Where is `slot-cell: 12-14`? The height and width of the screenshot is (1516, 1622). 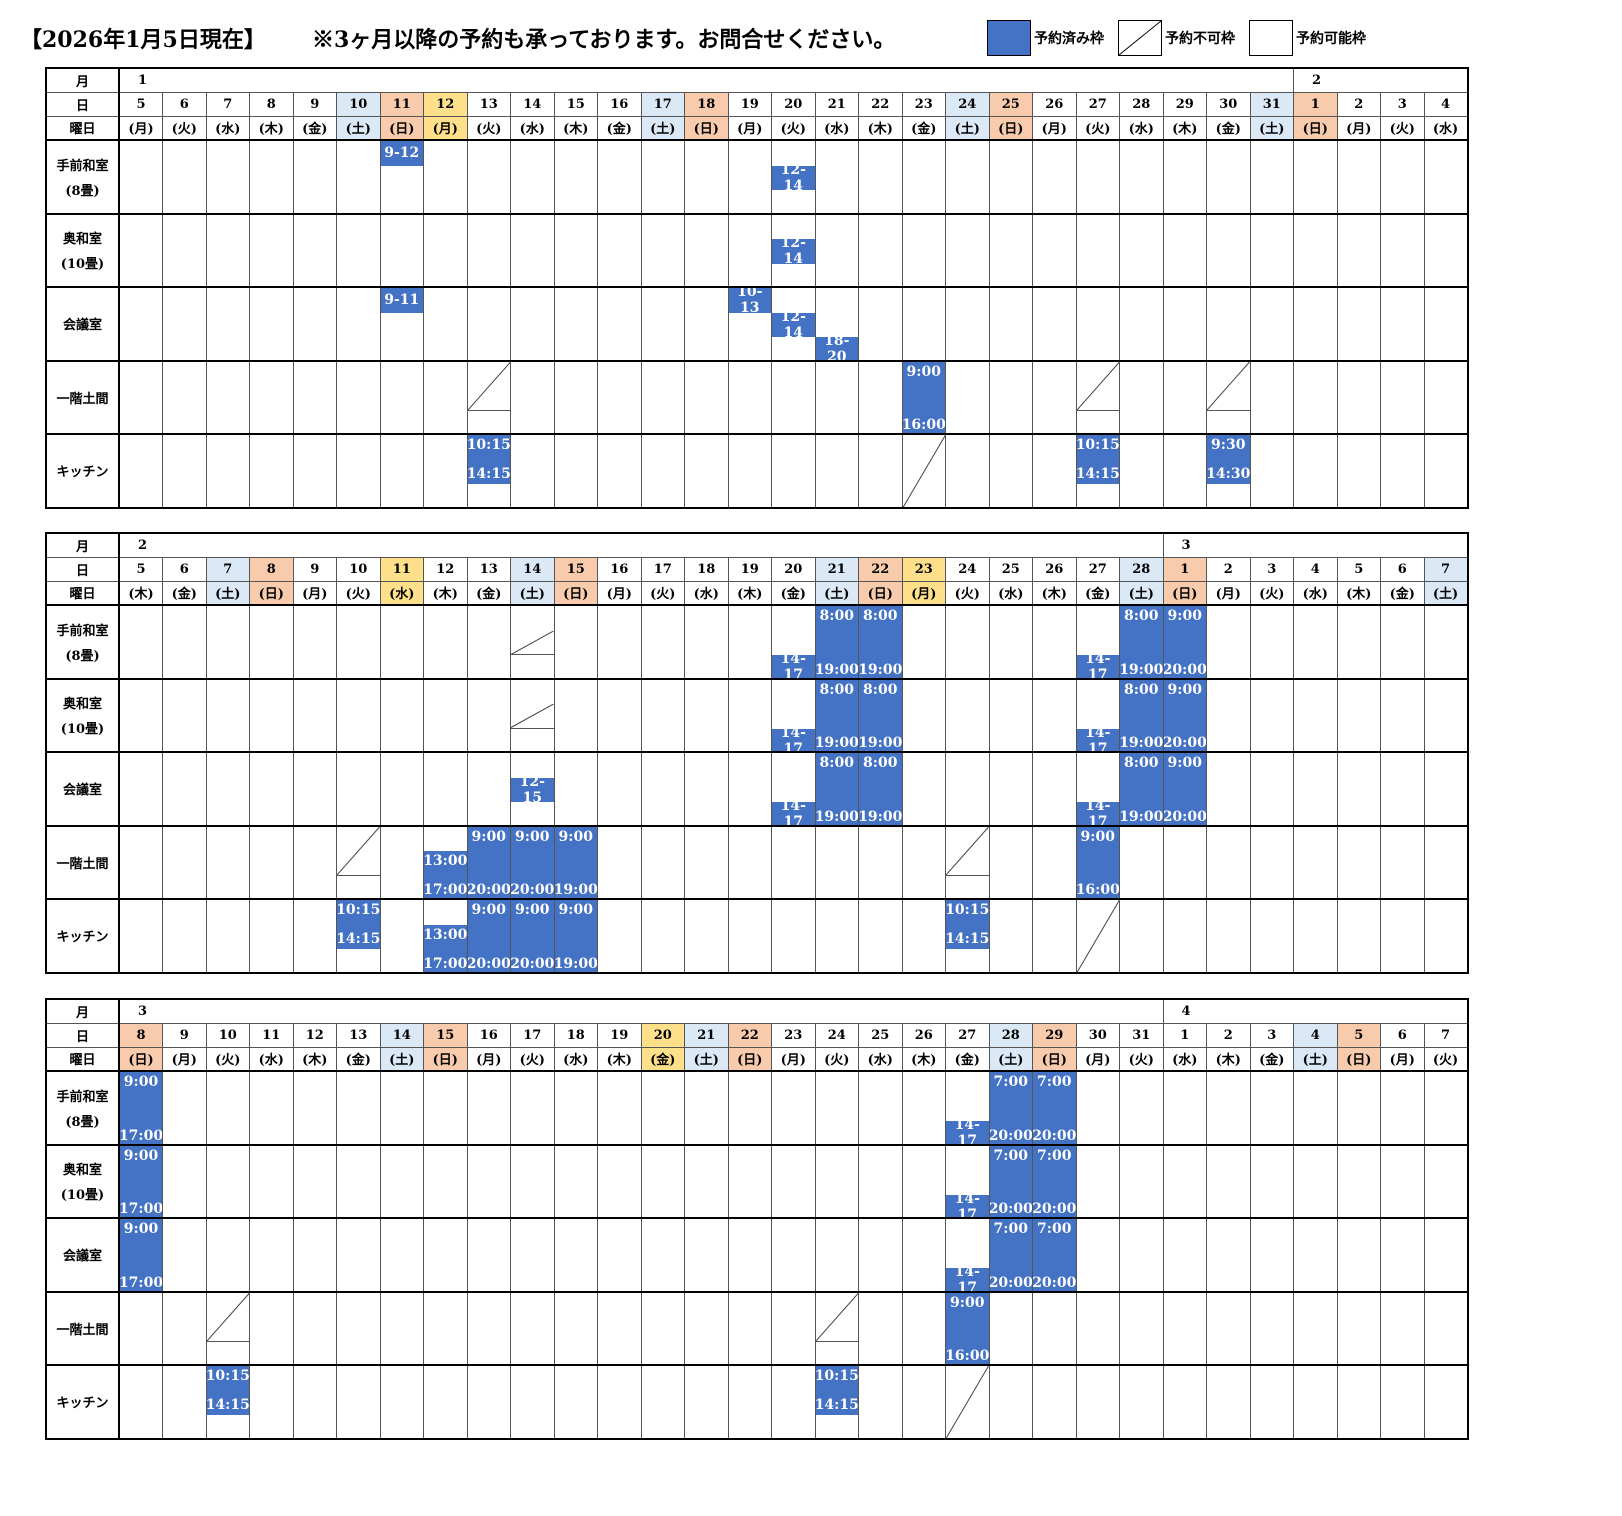
slot-cell: 12-14 is located at coordinates (793, 250).